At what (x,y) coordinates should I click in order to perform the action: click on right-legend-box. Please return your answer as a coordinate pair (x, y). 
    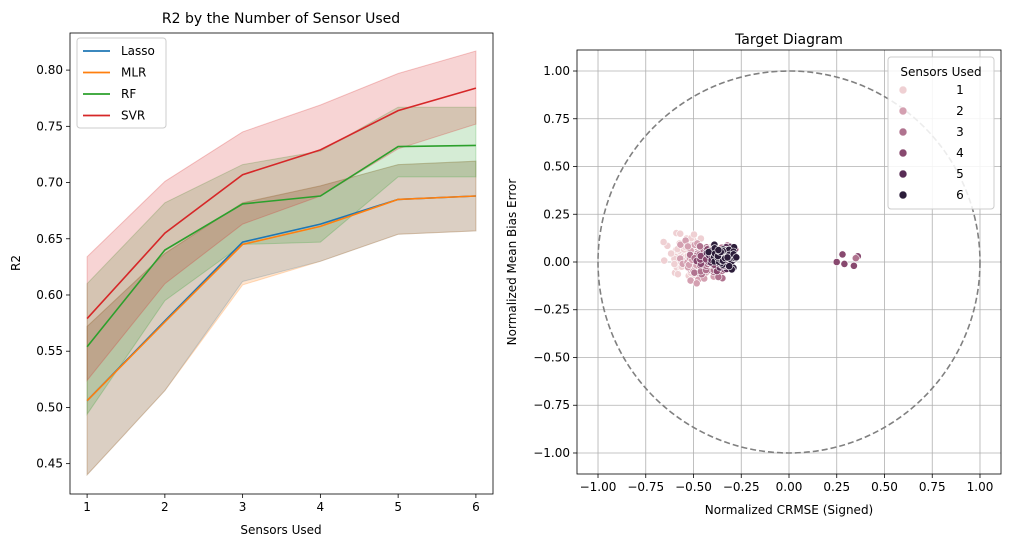
    Looking at the image, I should click on (941, 133).